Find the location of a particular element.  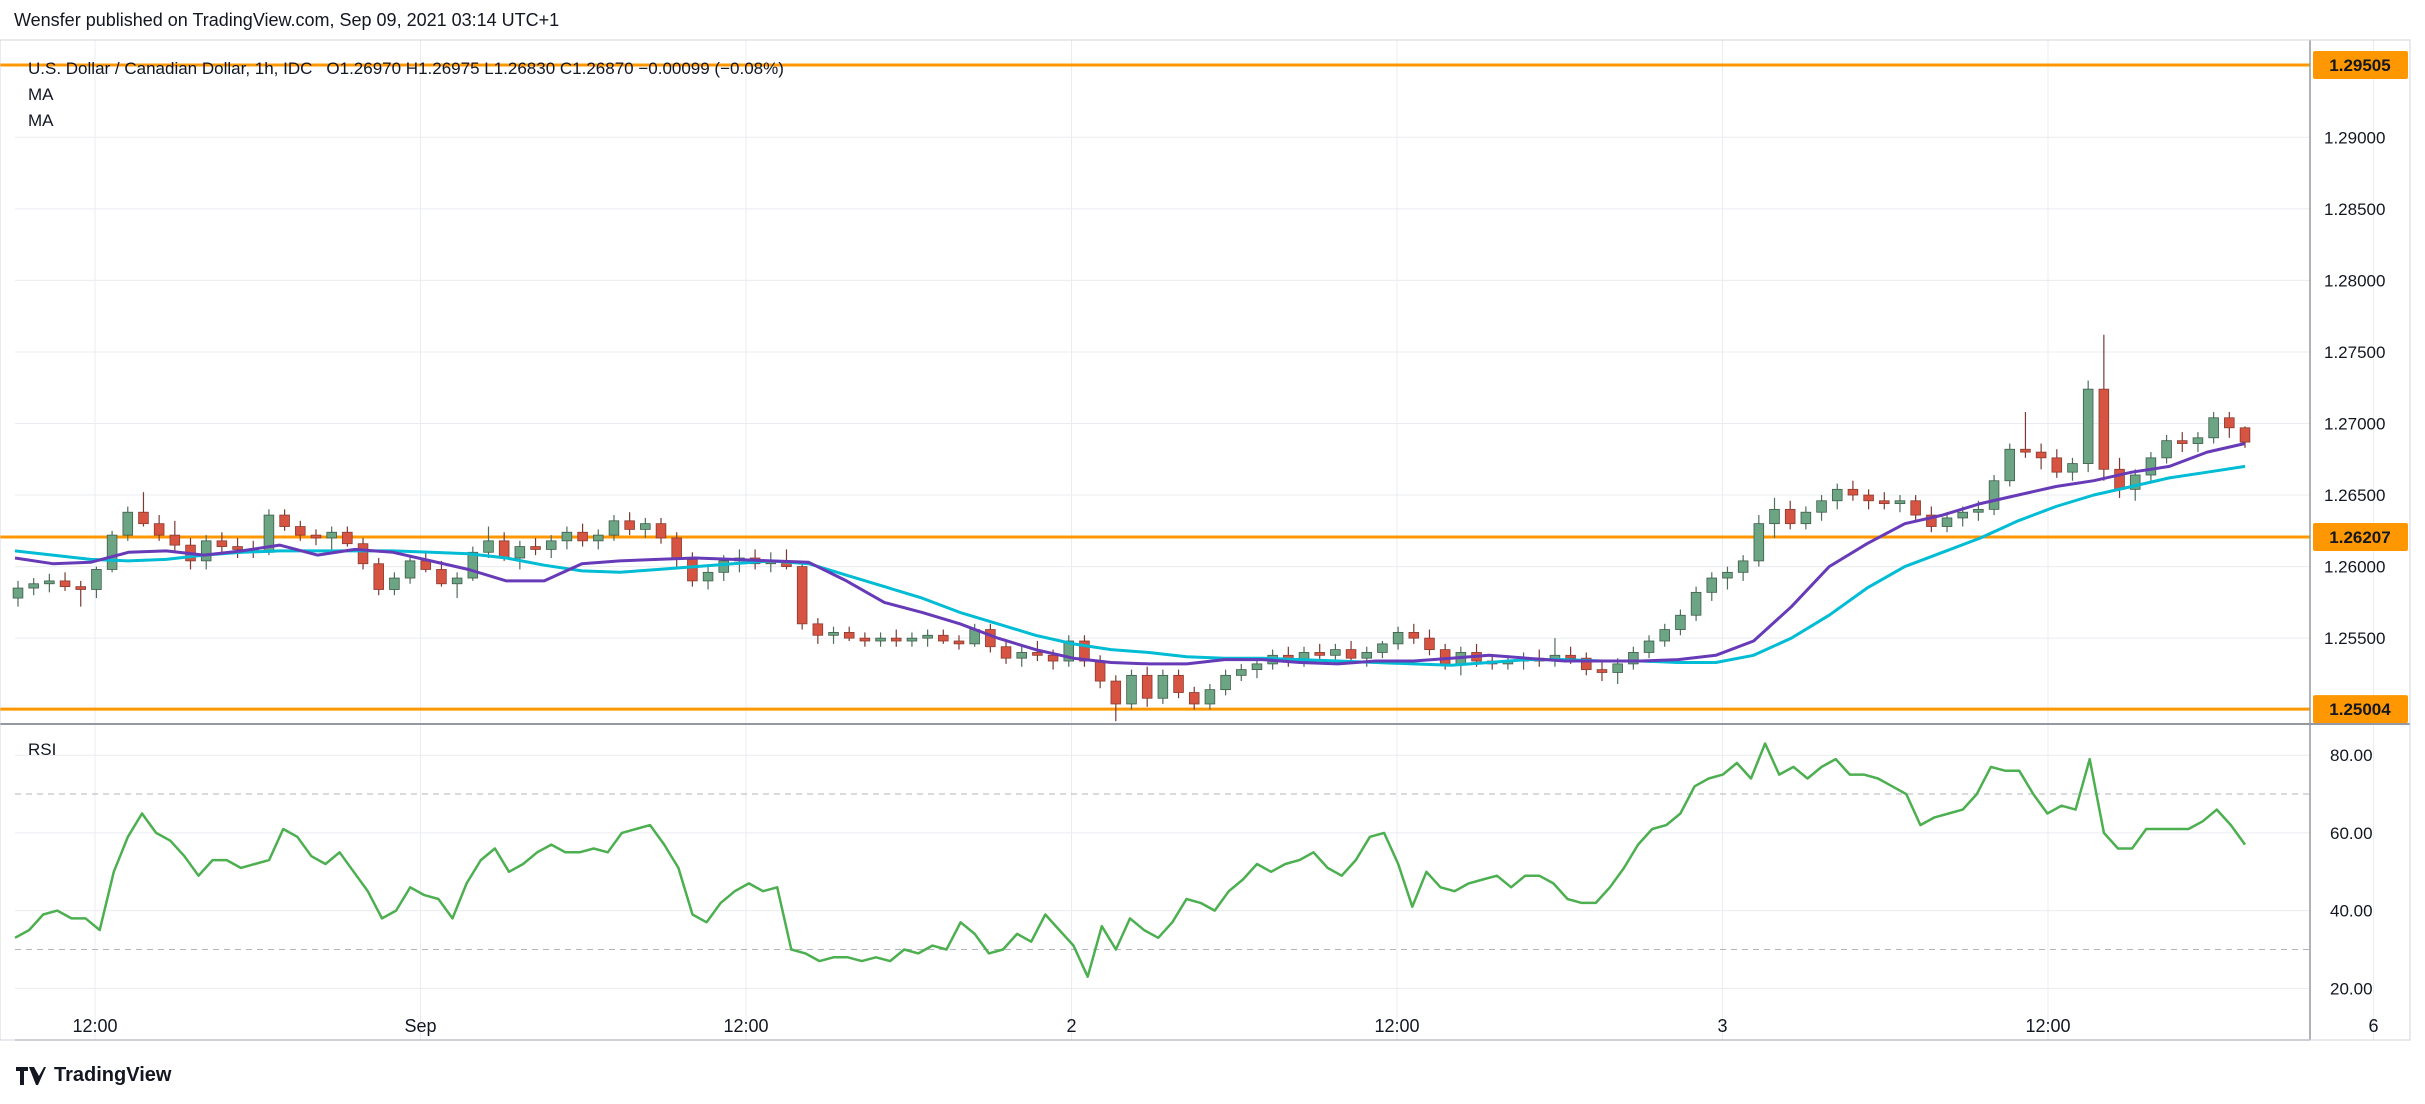

legend-rsi: RSI is located at coordinates (42, 749).